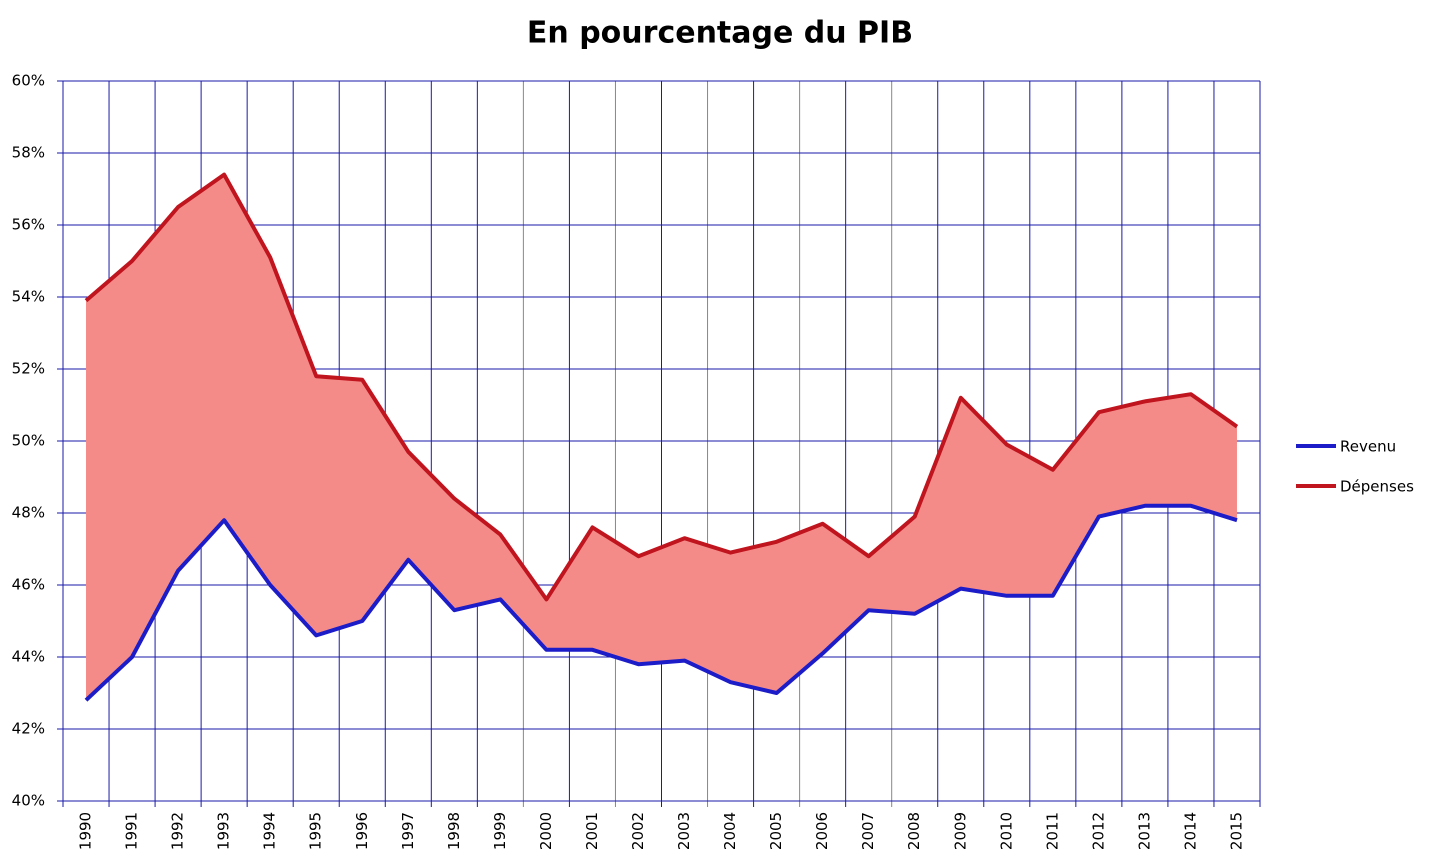 This screenshot has height=863, width=1429. What do you see at coordinates (454, 831) in the screenshot?
I see `x-tick-label: 1998` at bounding box center [454, 831].